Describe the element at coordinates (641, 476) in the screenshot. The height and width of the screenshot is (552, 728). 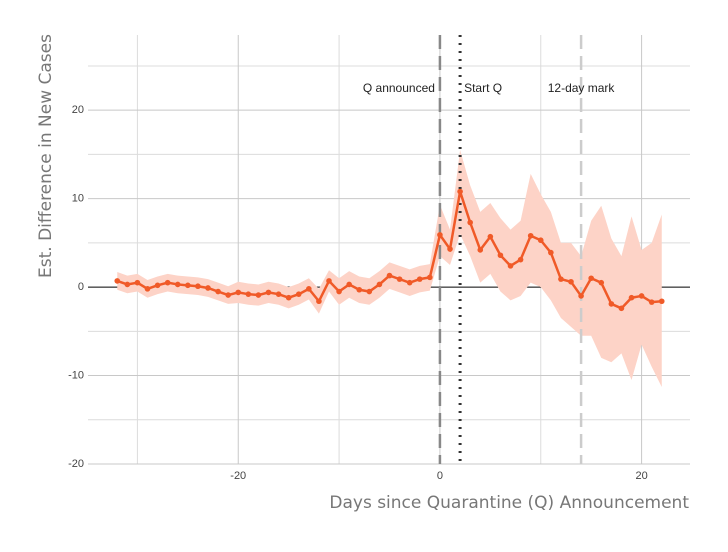
I see `x-tick-label: 20` at that location.